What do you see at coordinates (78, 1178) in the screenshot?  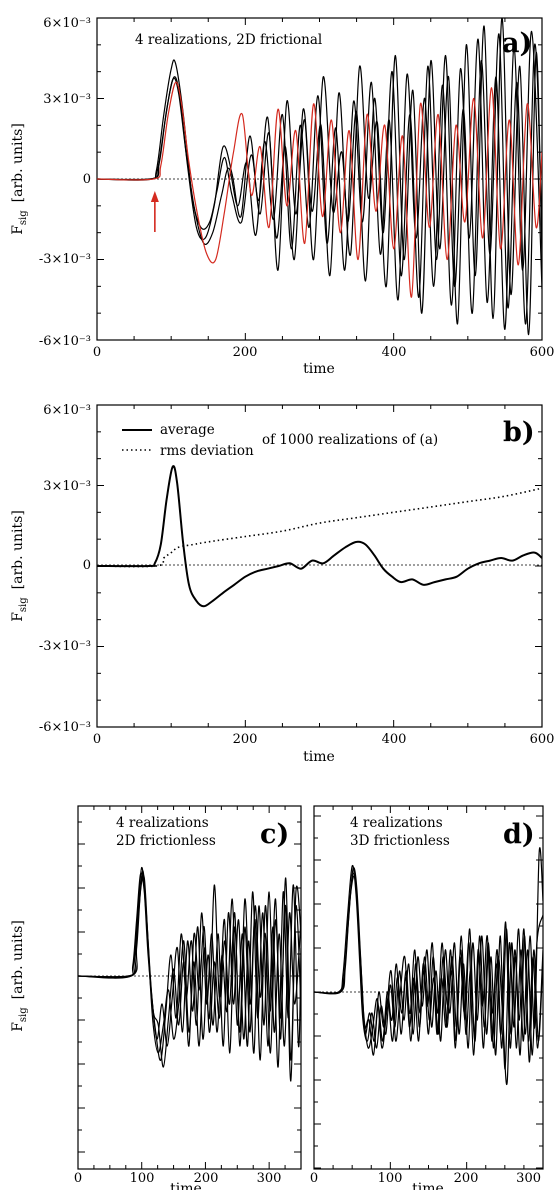 I see `panel-c-xtick-label-1: 0` at bounding box center [78, 1178].